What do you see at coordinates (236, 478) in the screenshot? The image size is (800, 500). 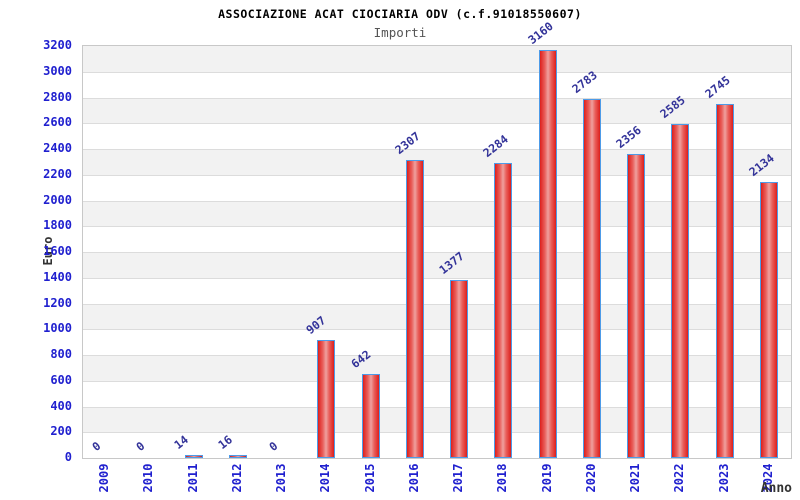 I see `x-tick-label: 2012` at bounding box center [236, 478].